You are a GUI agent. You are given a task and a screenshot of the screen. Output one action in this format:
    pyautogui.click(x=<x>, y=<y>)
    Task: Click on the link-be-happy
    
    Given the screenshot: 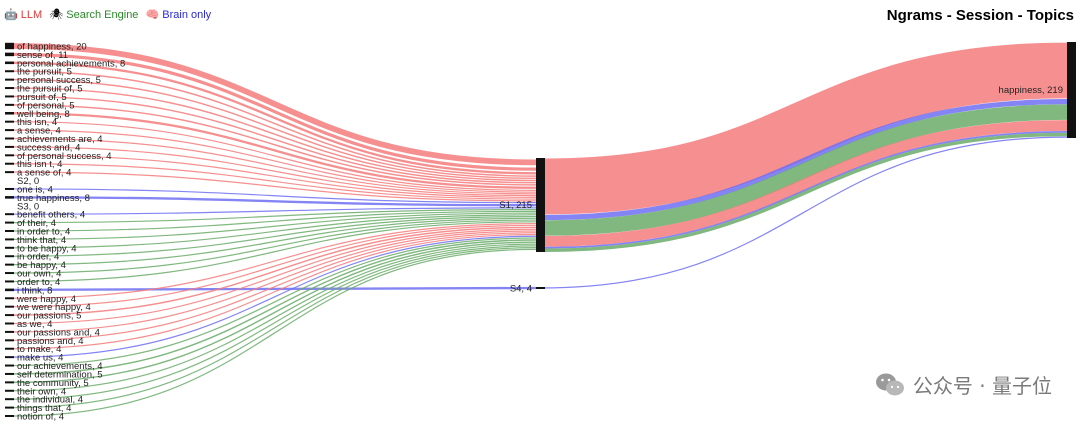 What is the action you would take?
    pyautogui.click(x=275, y=241)
    